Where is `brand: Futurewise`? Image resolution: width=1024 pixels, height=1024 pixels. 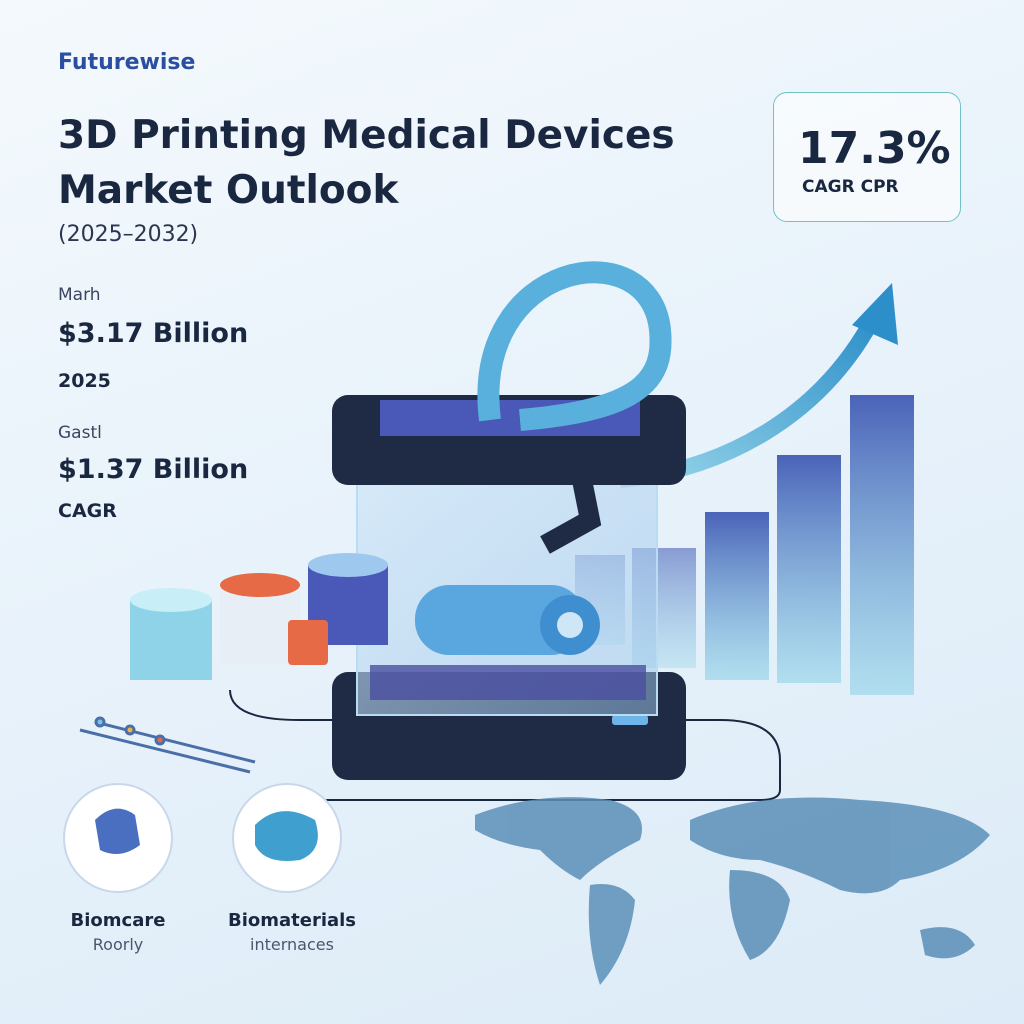 brand: Futurewise is located at coordinates (127, 62).